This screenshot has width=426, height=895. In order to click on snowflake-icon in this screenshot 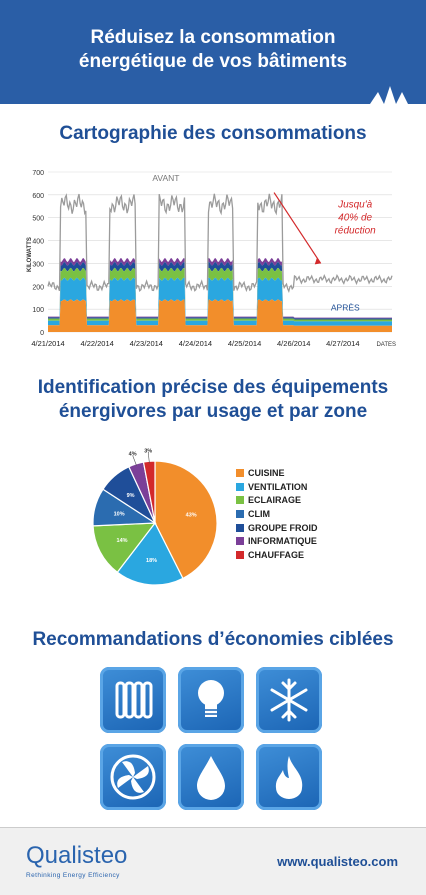, I will do `click(289, 700)`.